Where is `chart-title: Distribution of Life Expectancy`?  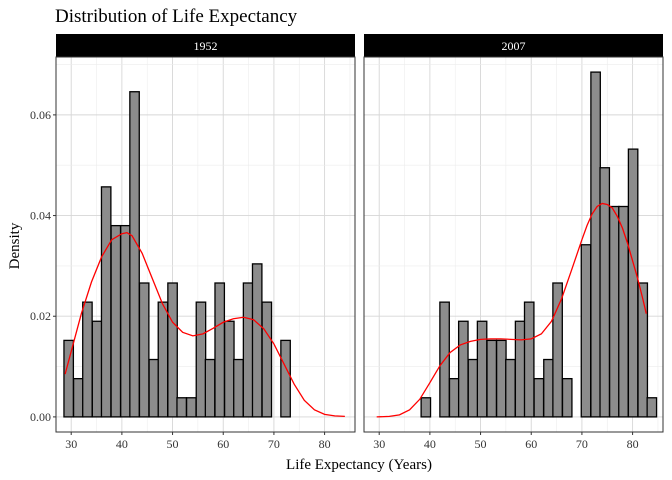 chart-title: Distribution of Life Expectancy is located at coordinates (176, 16).